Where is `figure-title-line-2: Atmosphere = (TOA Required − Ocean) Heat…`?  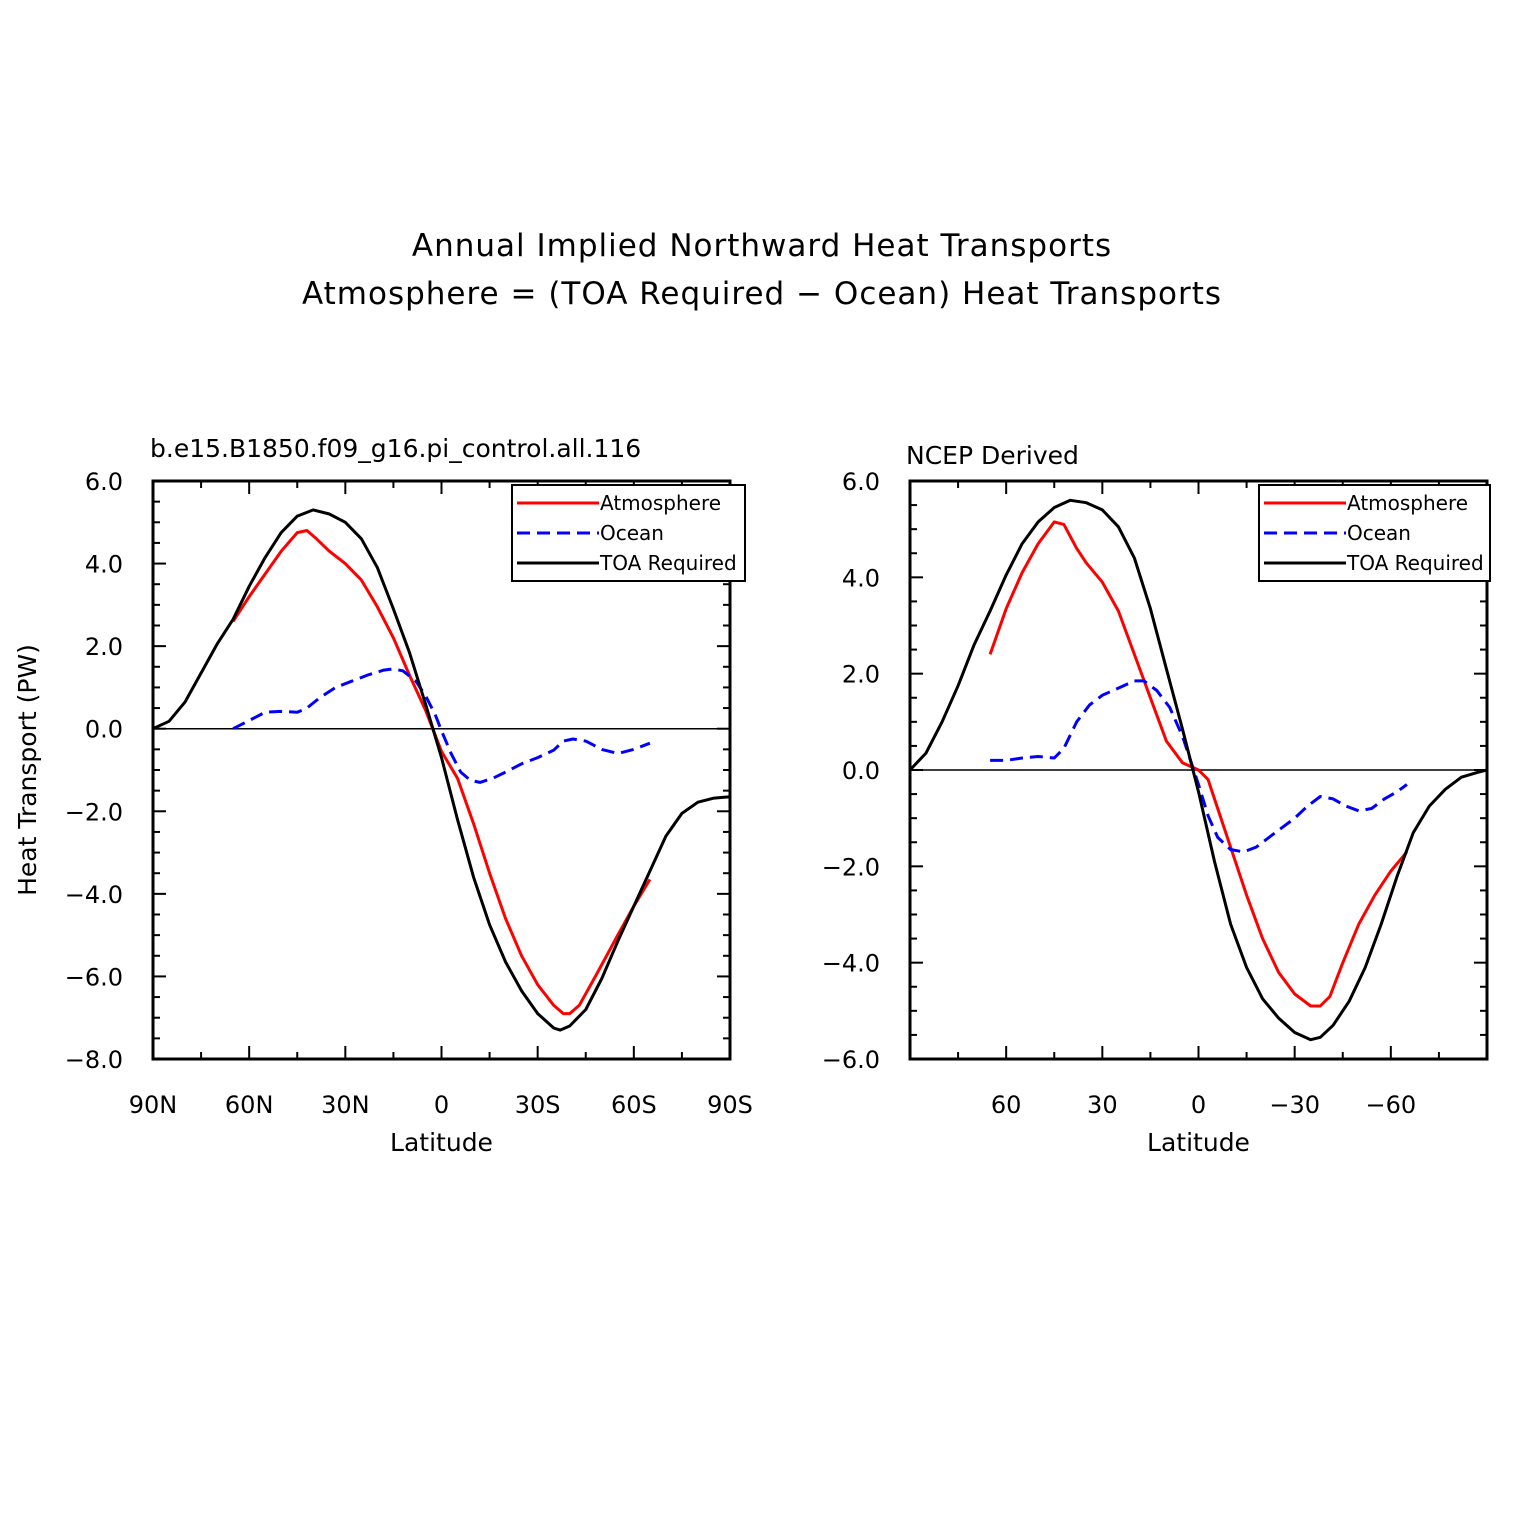
figure-title-line-2: Atmosphere = (TOA Required − Ocean) Heat… is located at coordinates (762, 294).